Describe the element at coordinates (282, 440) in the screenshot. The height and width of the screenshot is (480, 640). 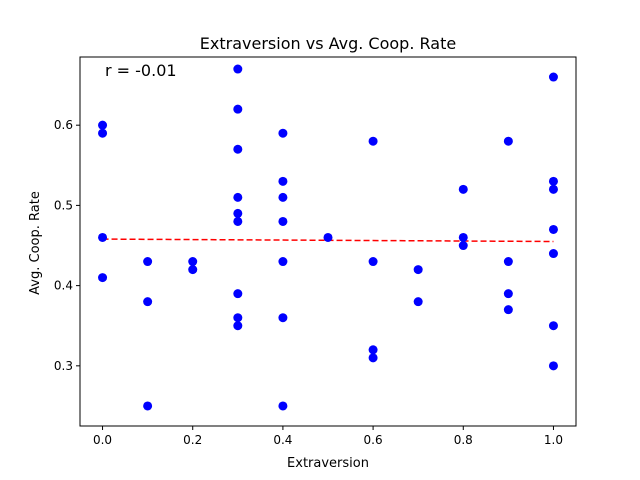
I see `x-tick-label: 0.4` at that location.